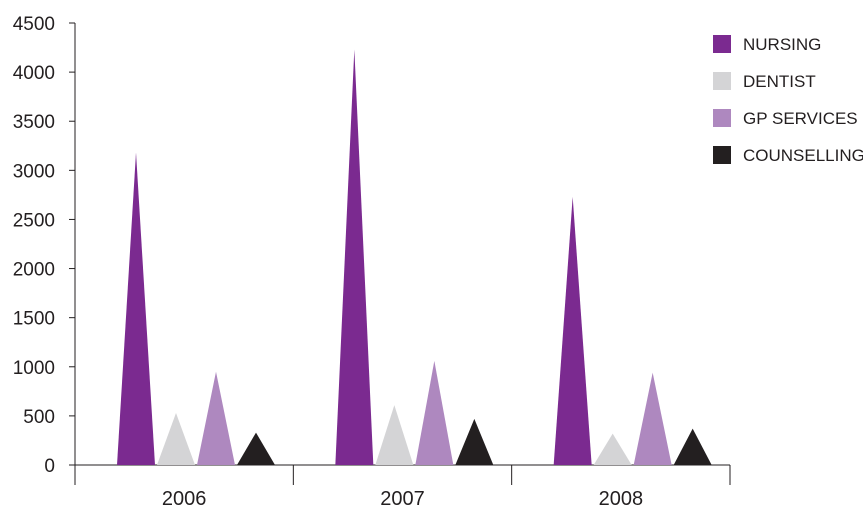 The width and height of the screenshot is (863, 514). I want to click on legend-label-dentist: DENTIST, so click(779, 81).